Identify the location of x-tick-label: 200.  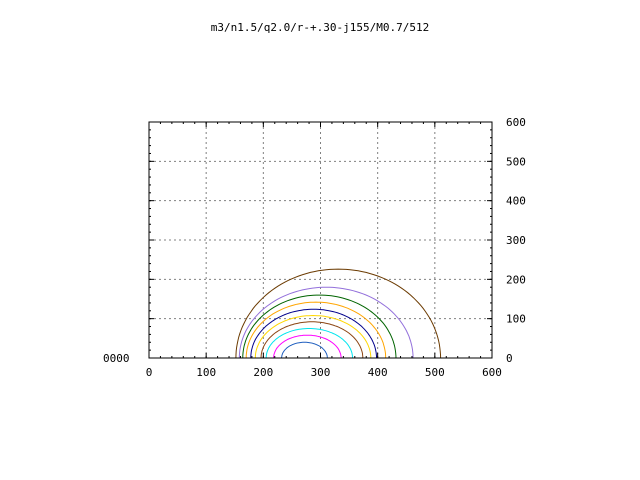
(263, 372).